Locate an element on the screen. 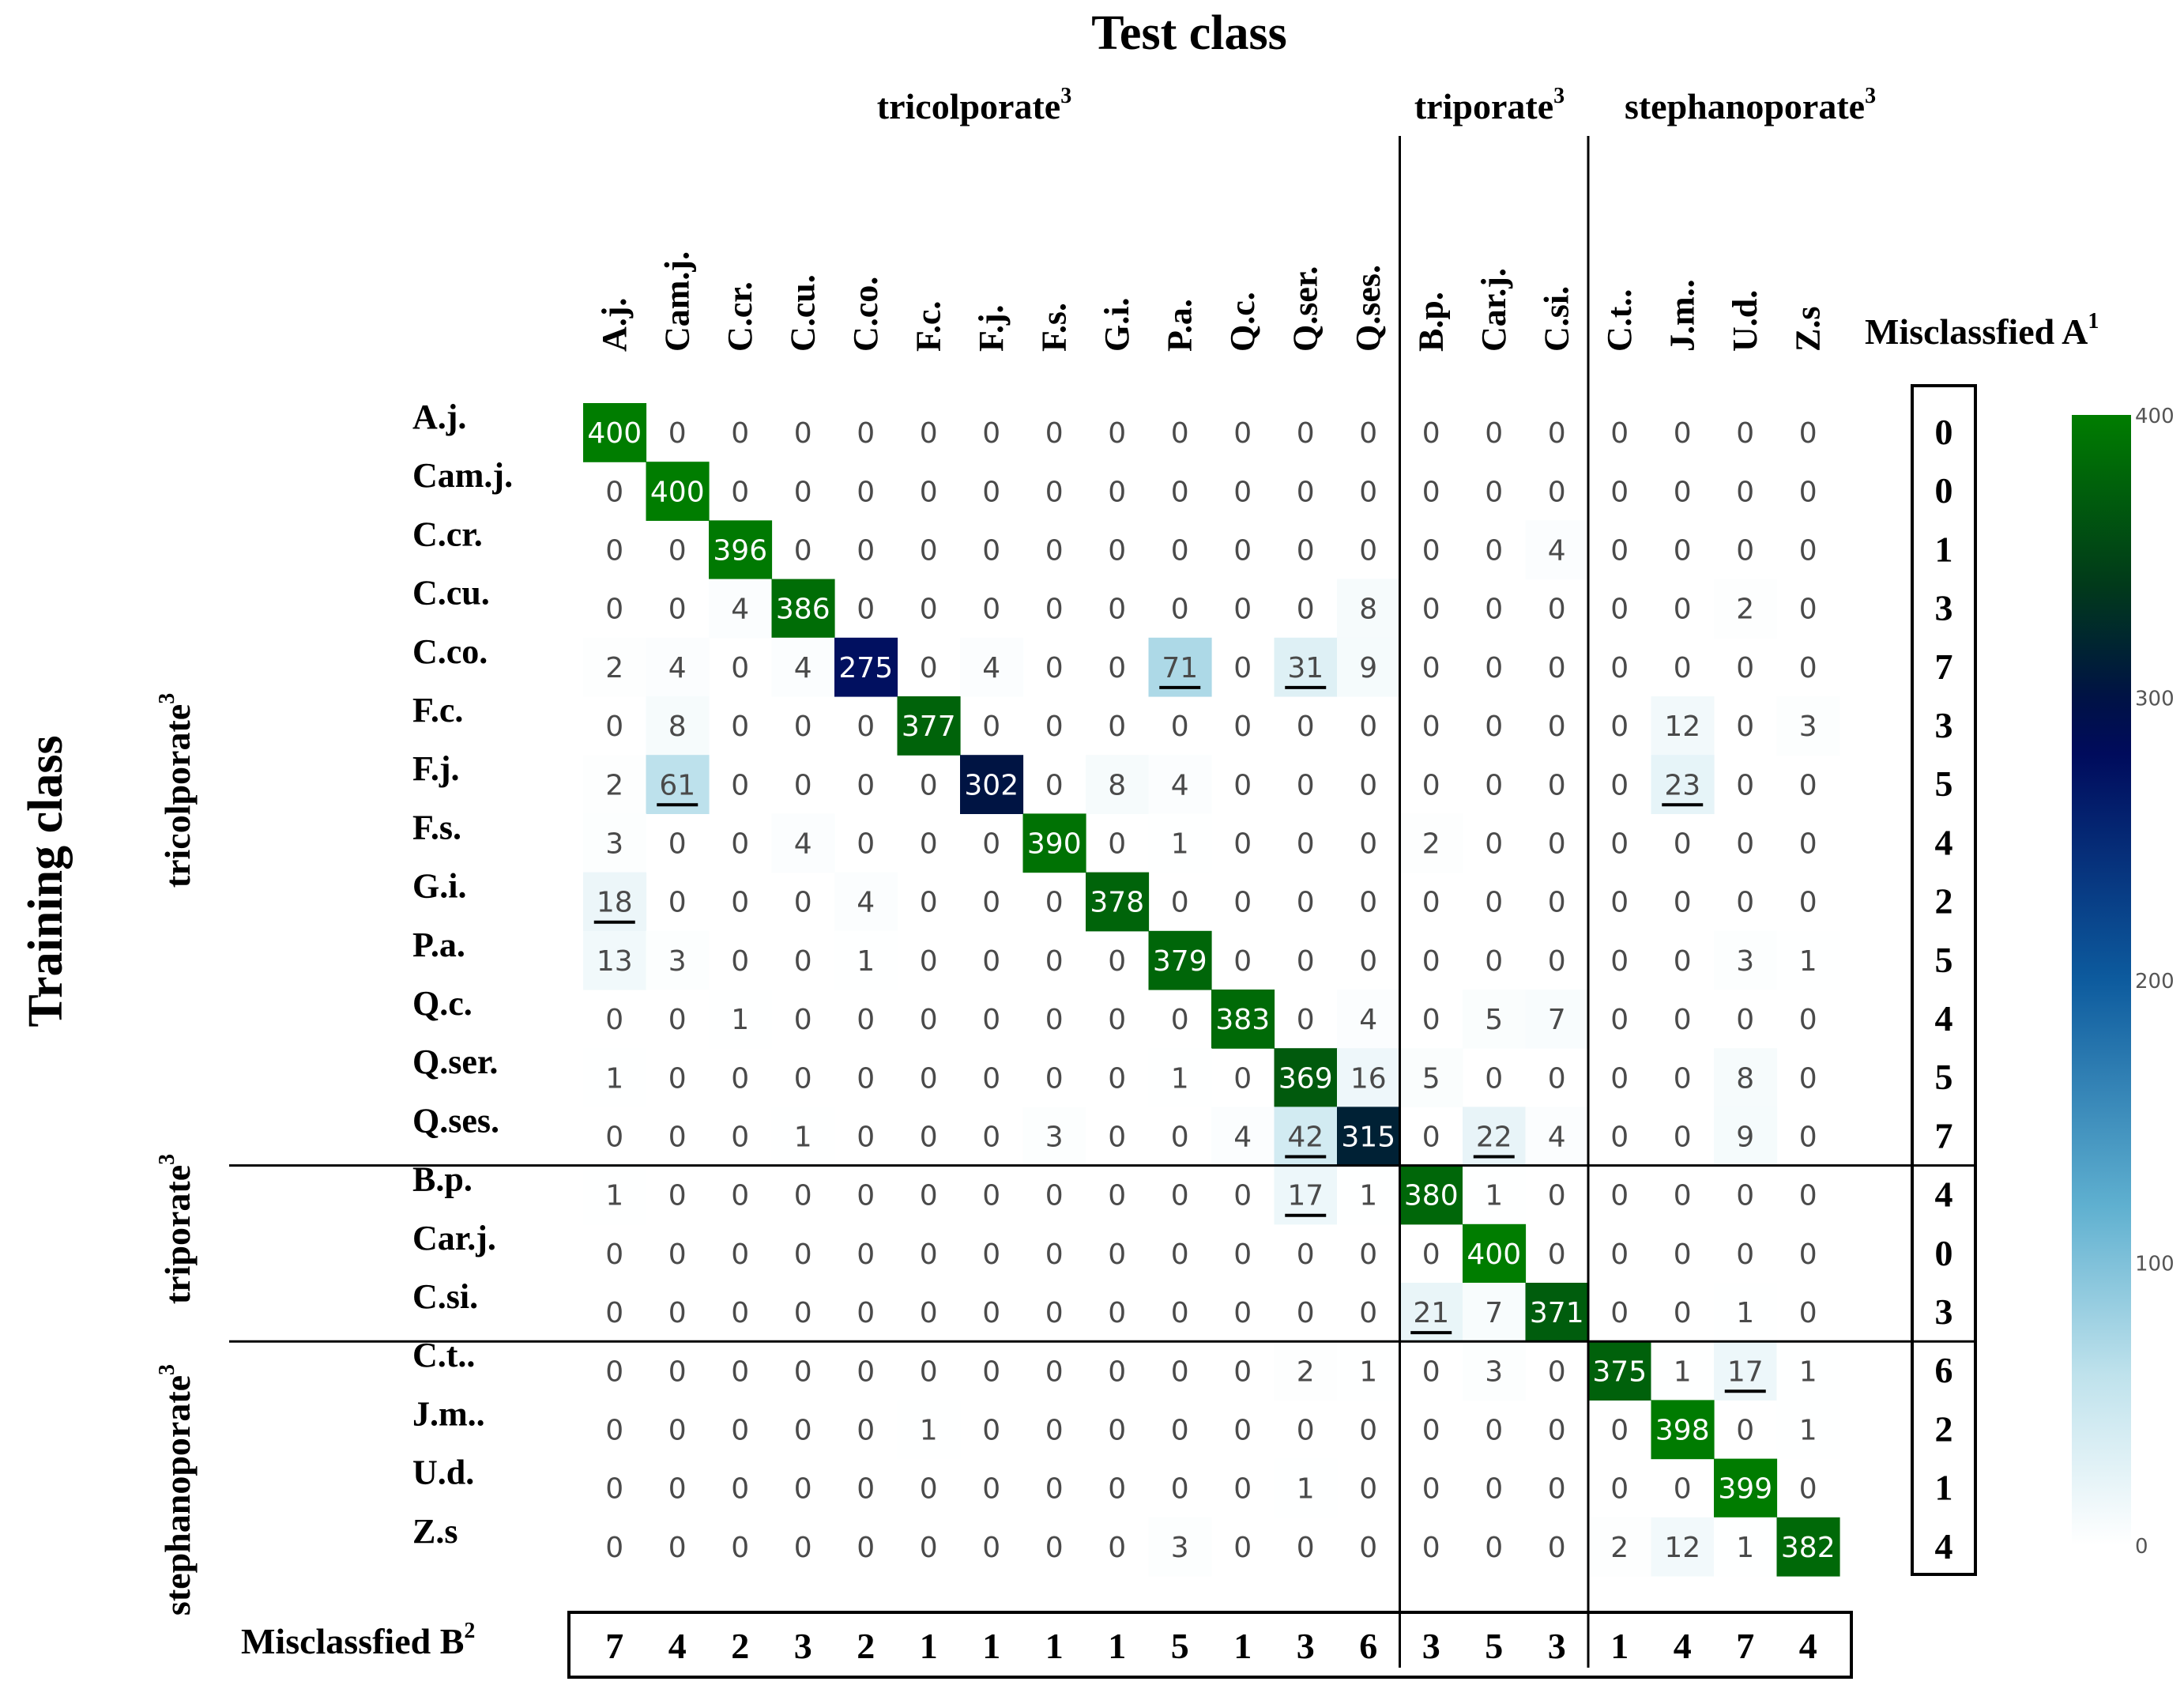 The height and width of the screenshot is (1689, 2184). colorbar-ticks: 0 100 200 300 400 is located at coordinates (2155, 982).